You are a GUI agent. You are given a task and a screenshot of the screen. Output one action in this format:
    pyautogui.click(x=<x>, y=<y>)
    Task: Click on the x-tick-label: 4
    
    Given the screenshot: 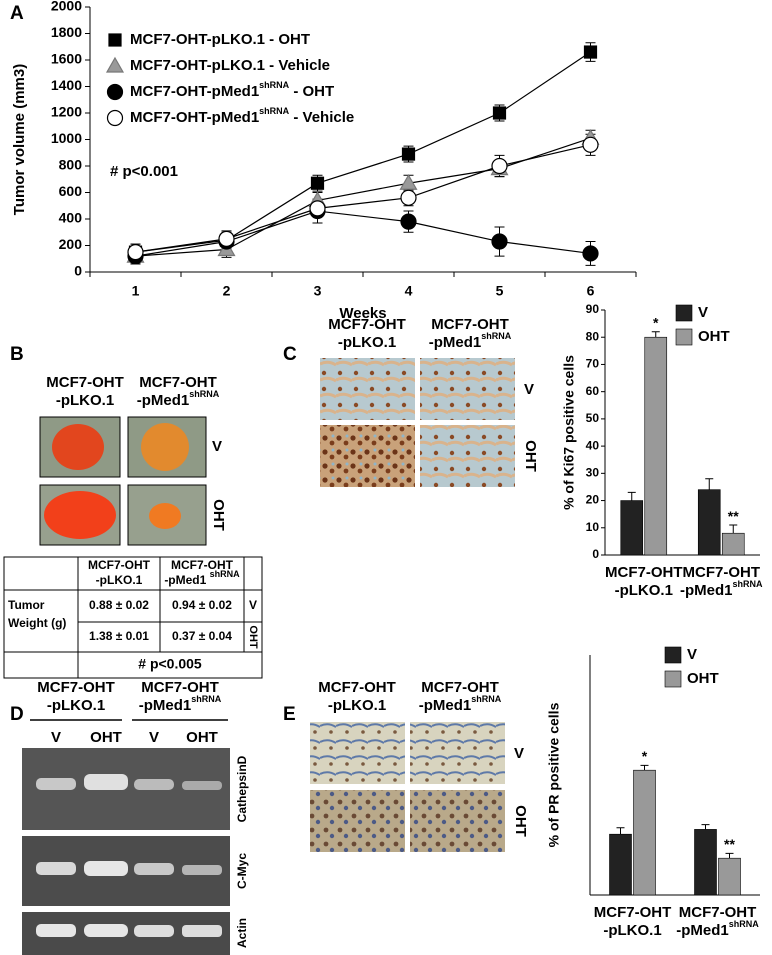 What is the action you would take?
    pyautogui.click(x=409, y=291)
    